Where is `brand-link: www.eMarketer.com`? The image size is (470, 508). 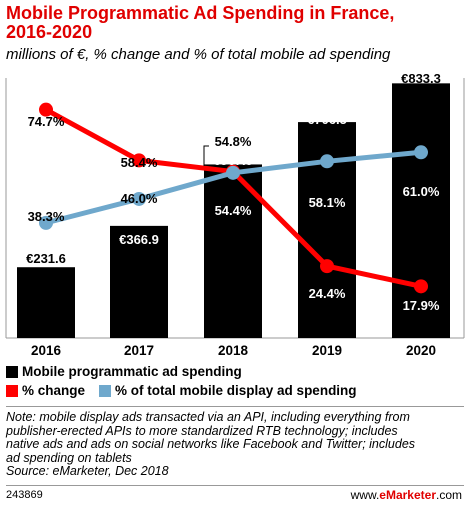
brand-link: www.eMarketer.com is located at coordinates (406, 495).